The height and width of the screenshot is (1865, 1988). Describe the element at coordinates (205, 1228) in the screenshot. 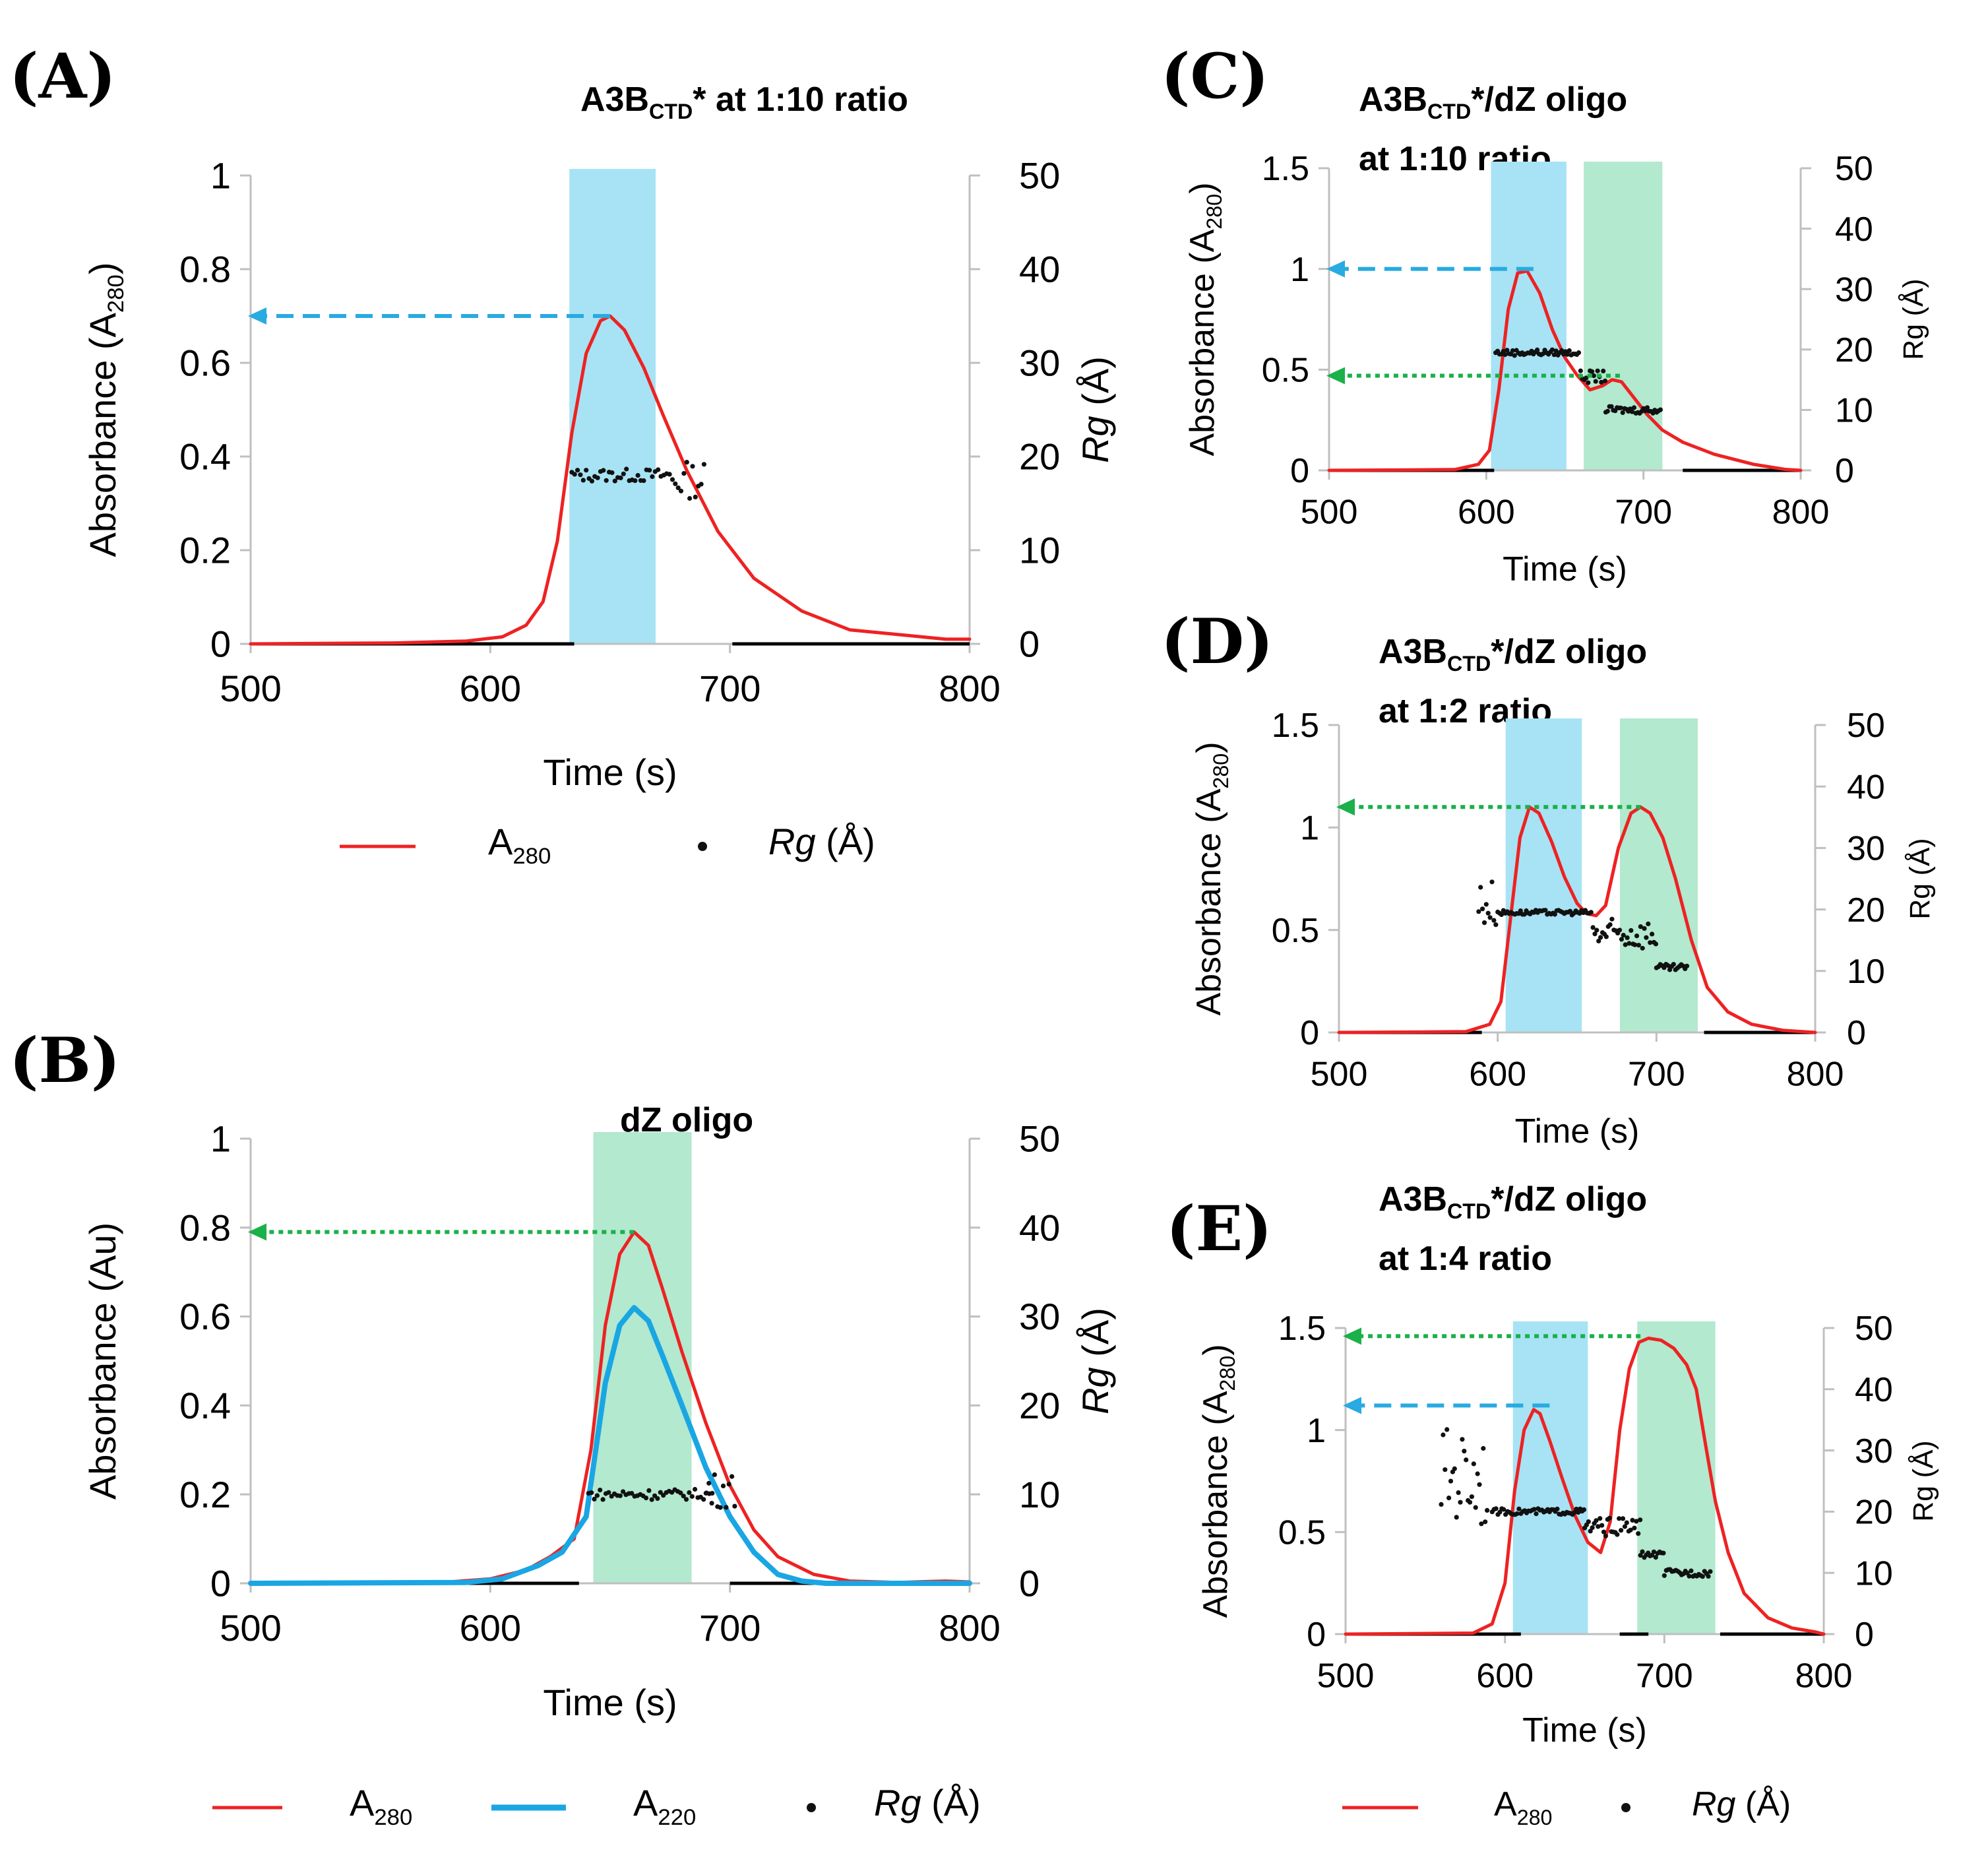

I see `y-tick-label: 0.8` at that location.